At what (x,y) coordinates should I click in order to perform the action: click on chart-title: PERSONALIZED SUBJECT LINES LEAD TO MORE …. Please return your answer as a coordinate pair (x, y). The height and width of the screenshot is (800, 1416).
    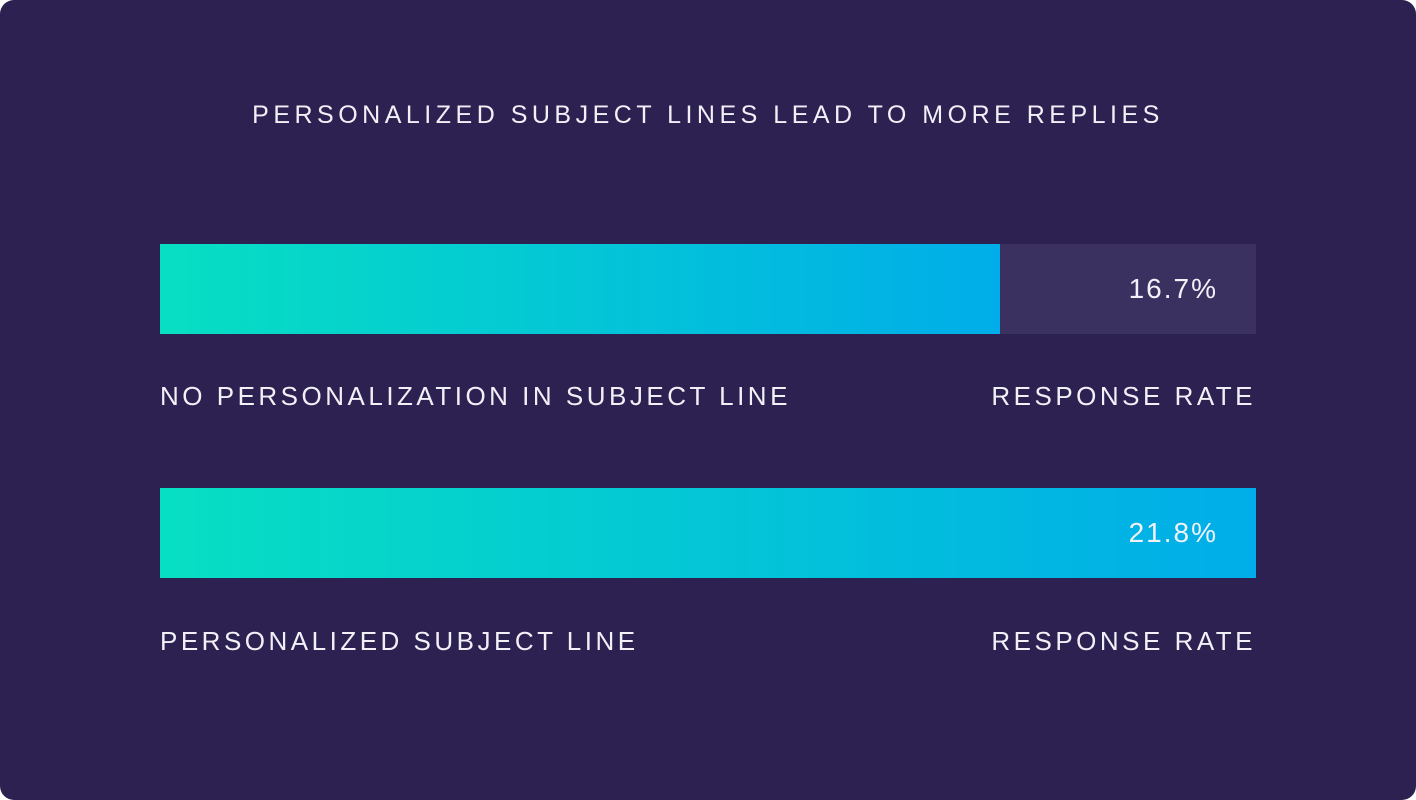
    Looking at the image, I should click on (708, 115).